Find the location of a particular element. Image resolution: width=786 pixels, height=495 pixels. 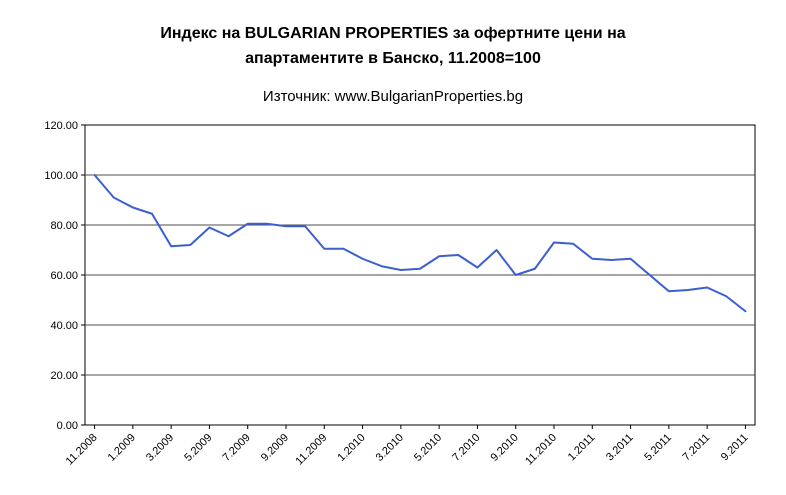

y-tick-label: 120.00 is located at coordinates (61, 126).